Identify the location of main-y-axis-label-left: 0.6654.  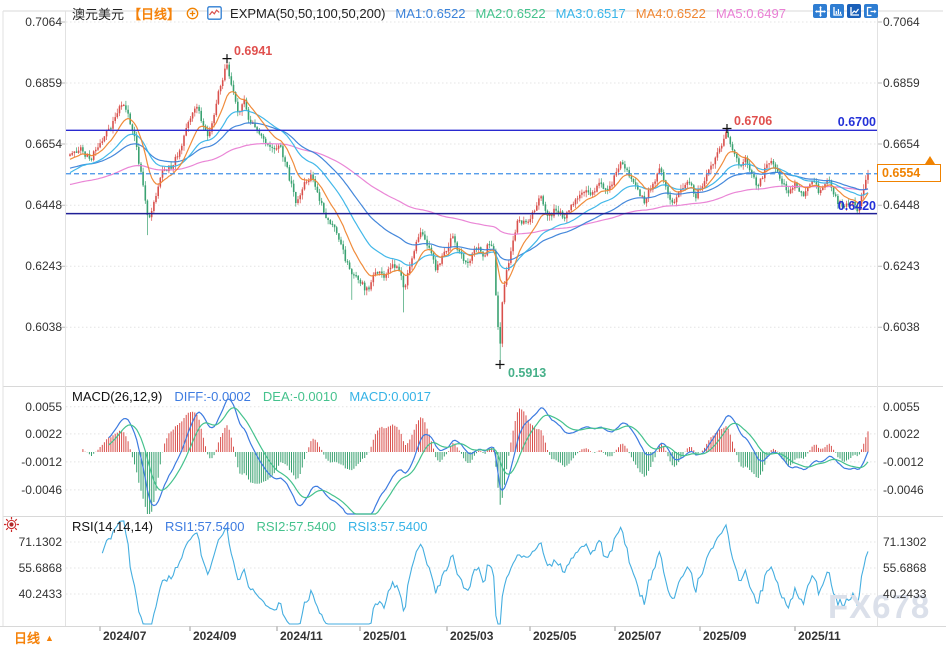
(43, 143).